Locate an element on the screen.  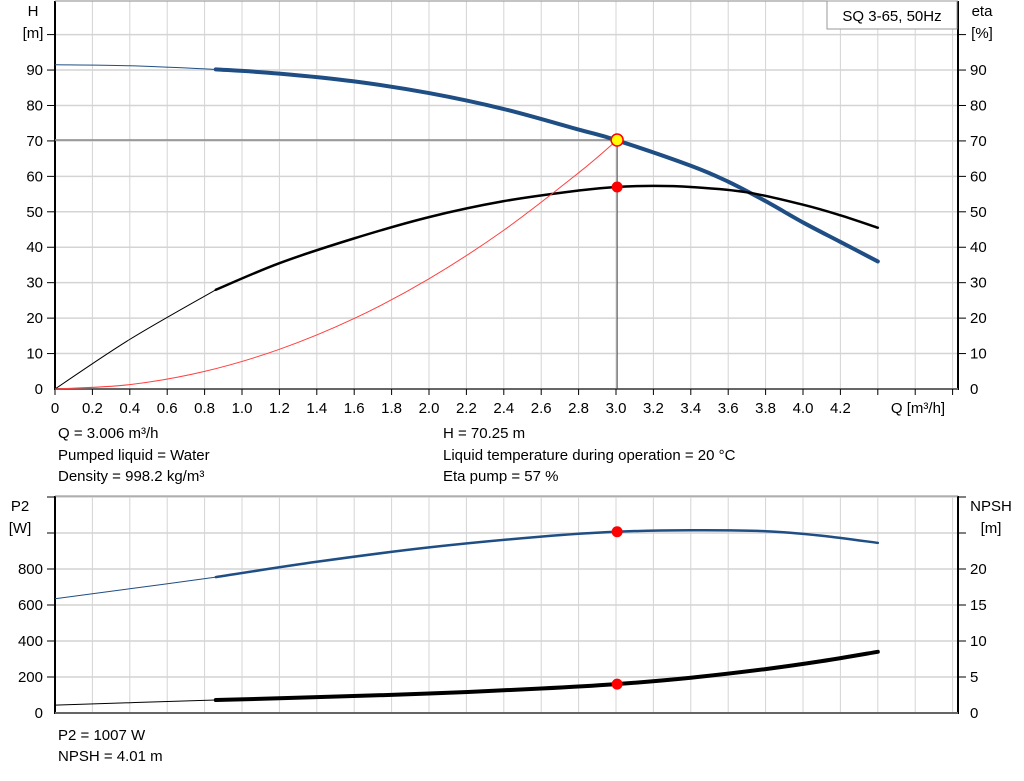
c1-p2-curve is located at coordinates (547, 554).